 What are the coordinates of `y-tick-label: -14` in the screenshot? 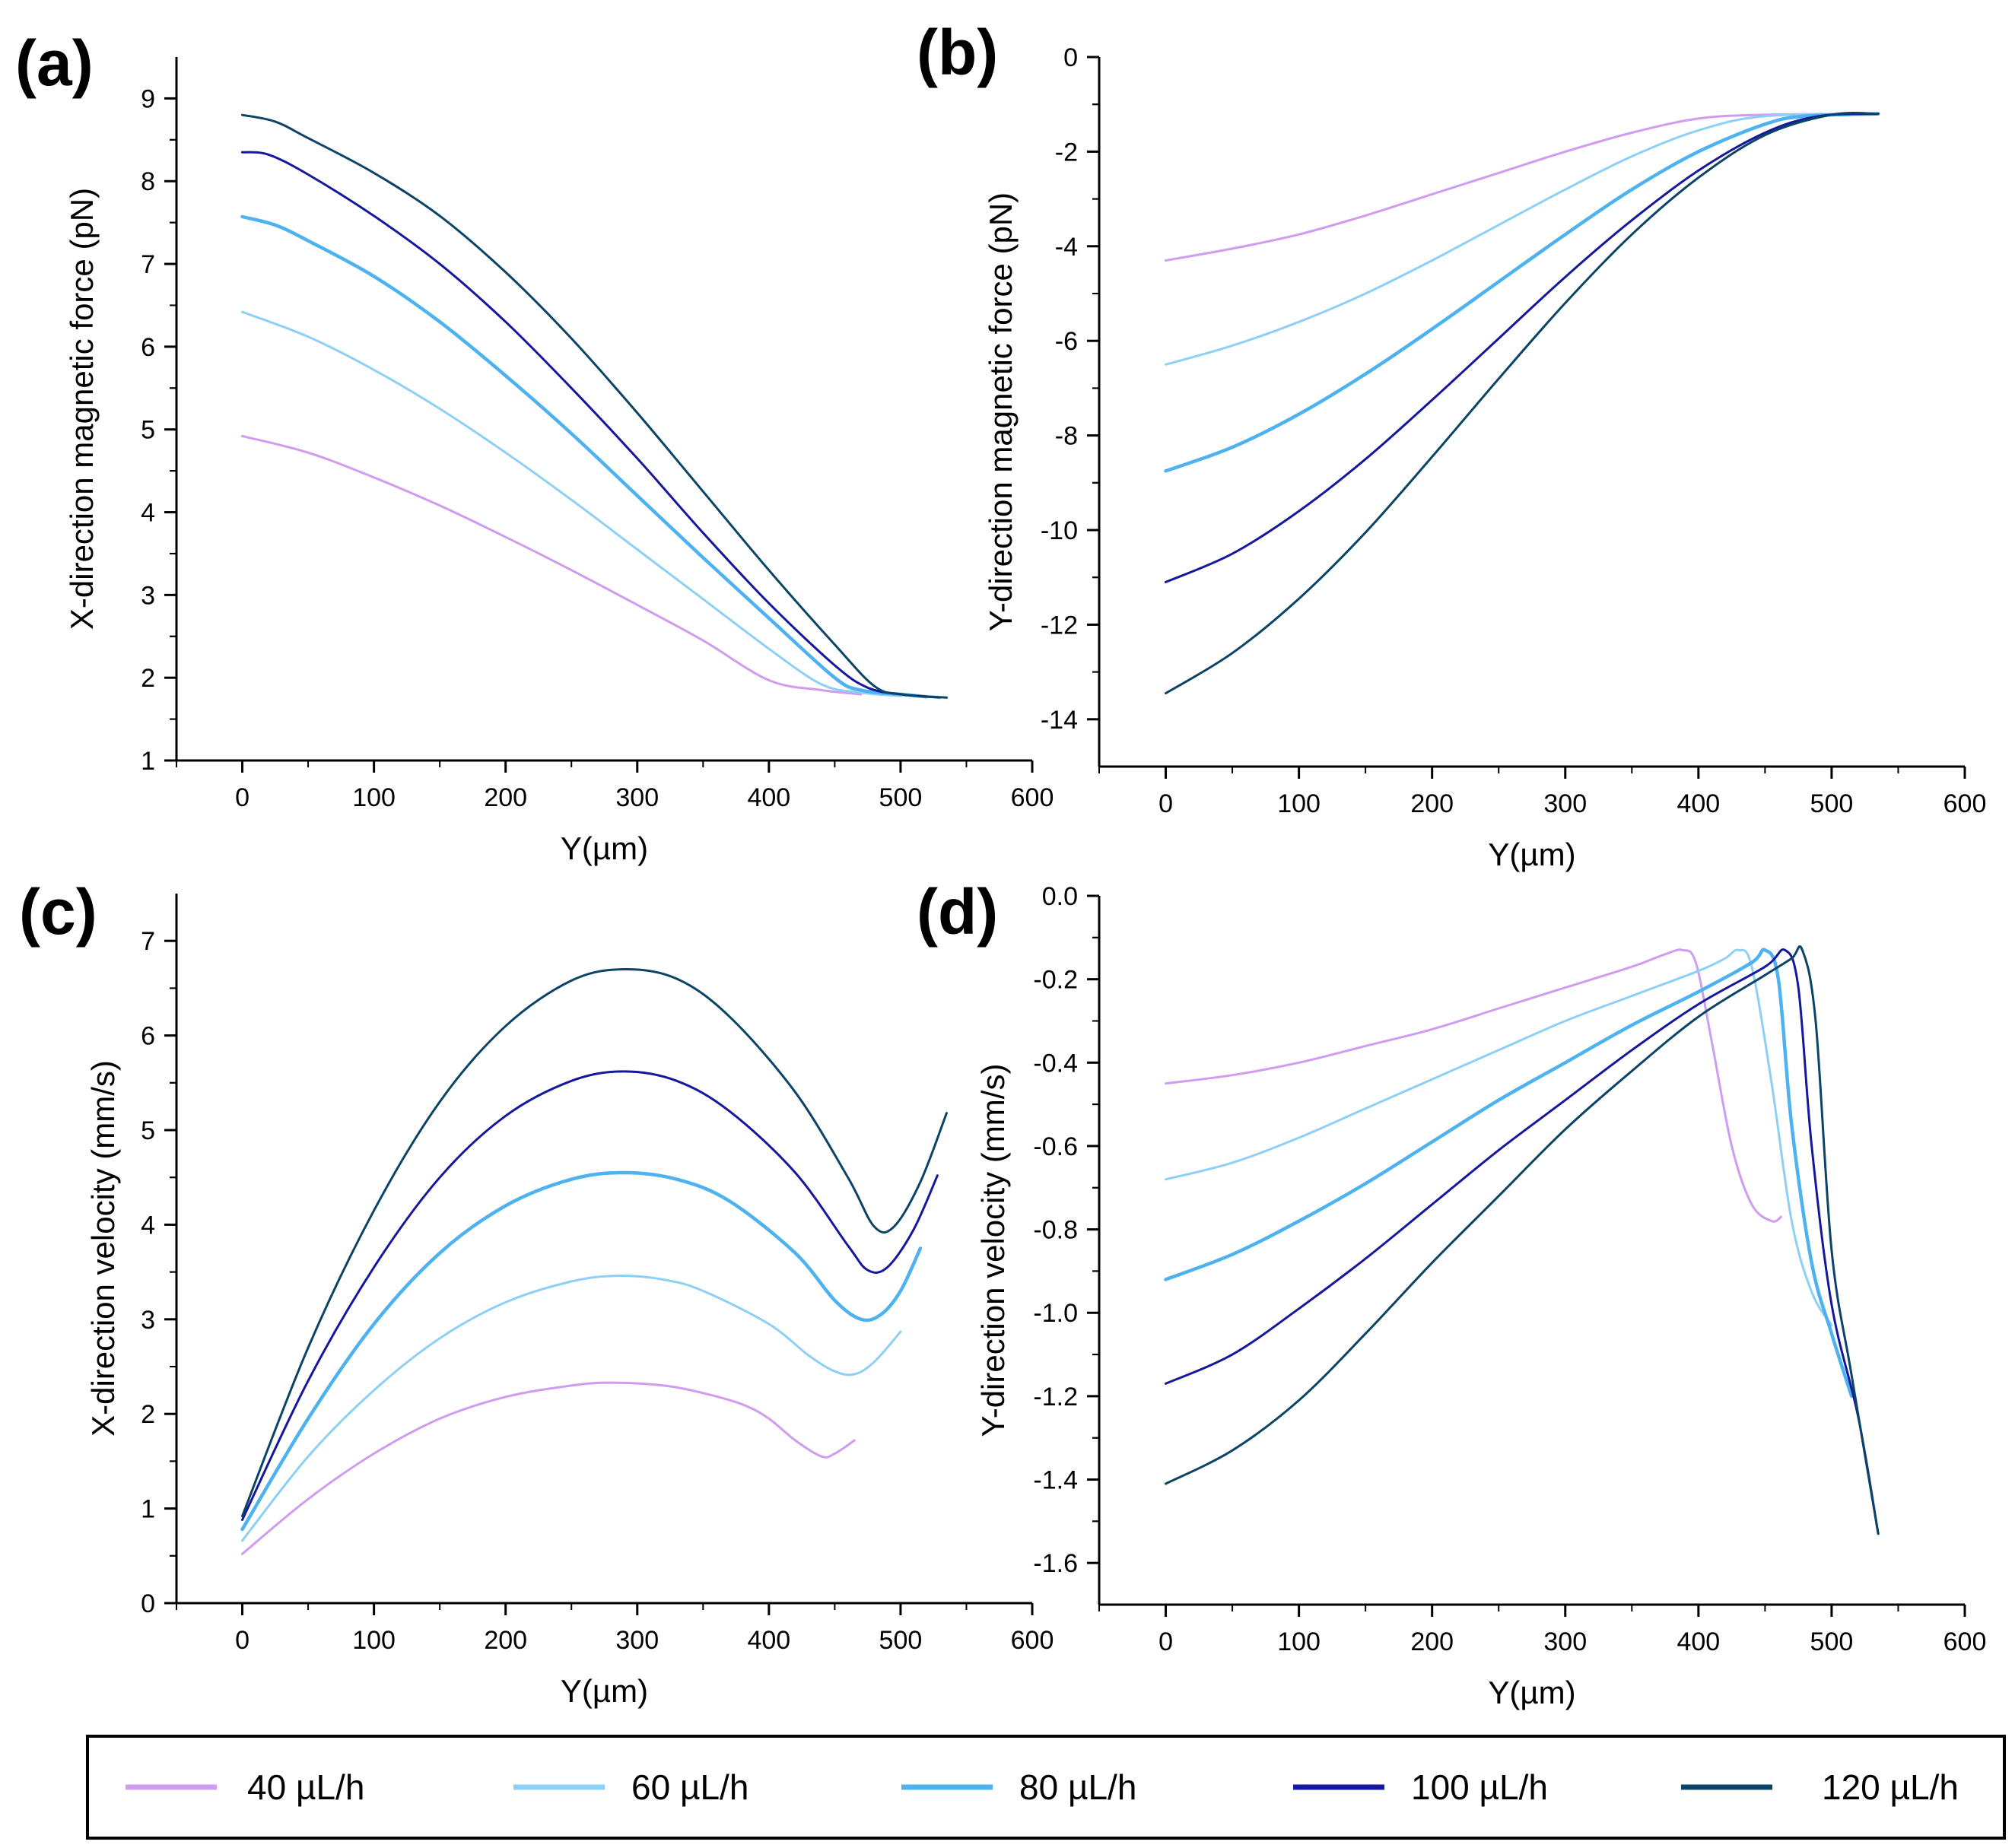 It's located at (1059, 720).